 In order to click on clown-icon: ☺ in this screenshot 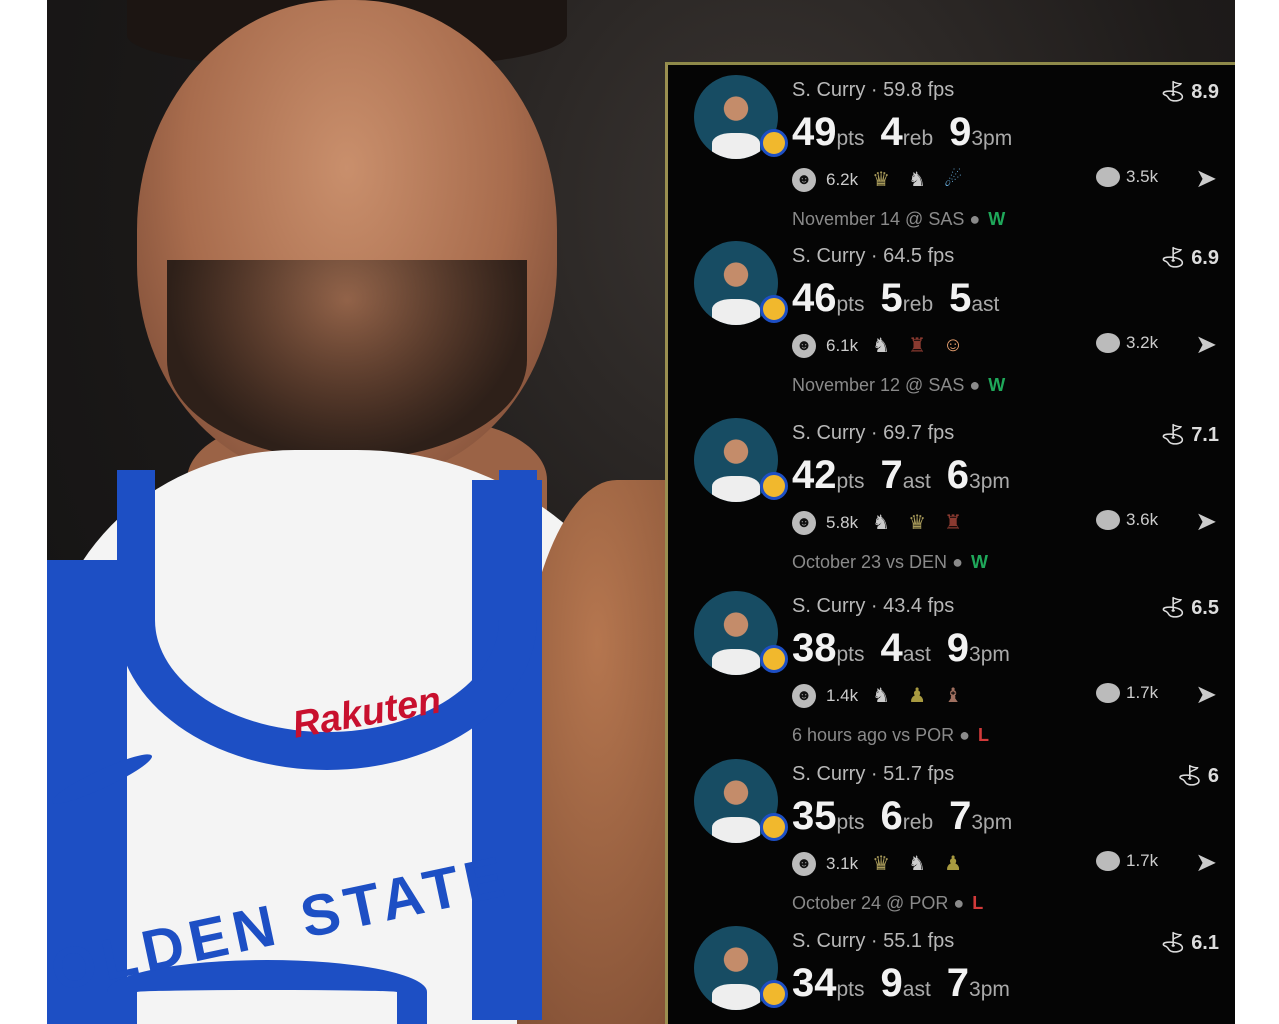, I will do `click(953, 345)`.